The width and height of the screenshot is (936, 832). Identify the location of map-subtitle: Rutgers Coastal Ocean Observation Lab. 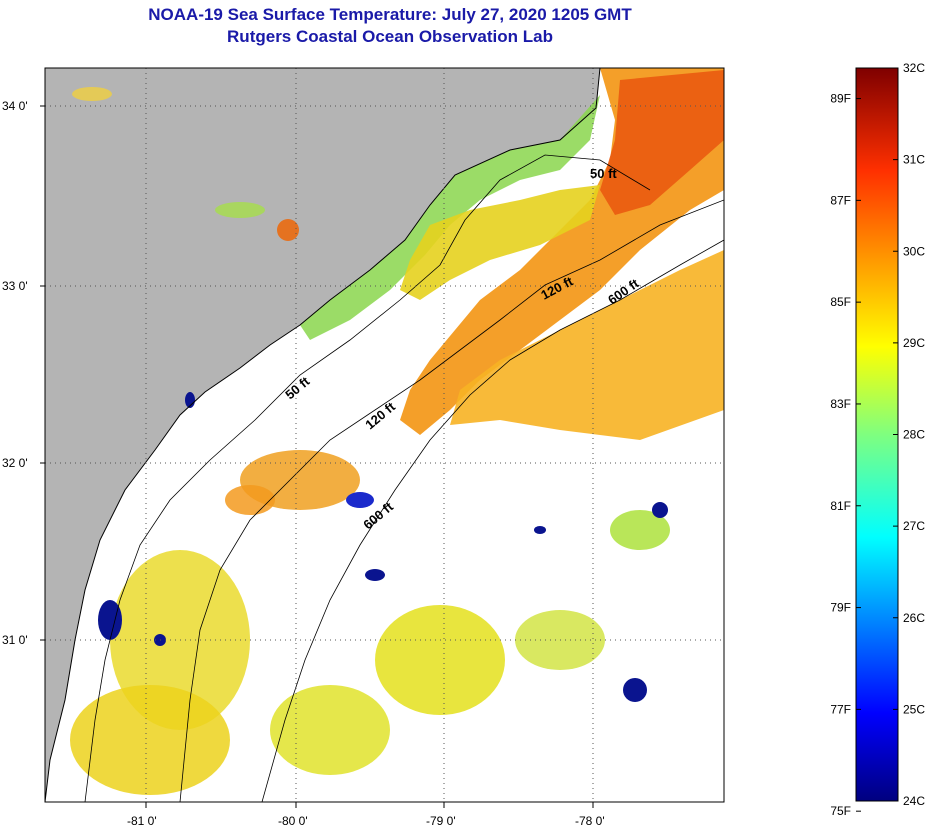
(390, 36).